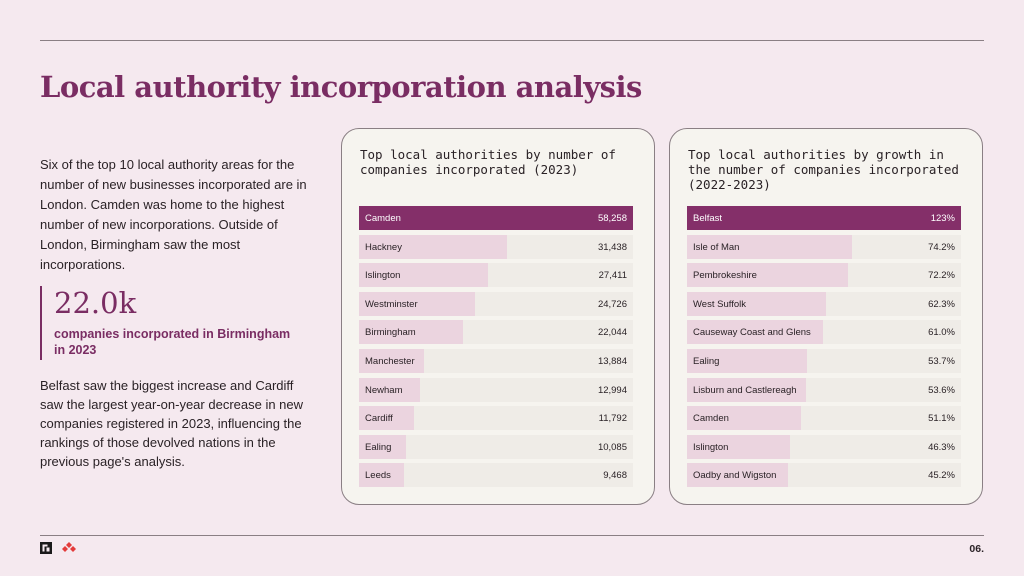  I want to click on bar-label: Leeds, so click(378, 476).